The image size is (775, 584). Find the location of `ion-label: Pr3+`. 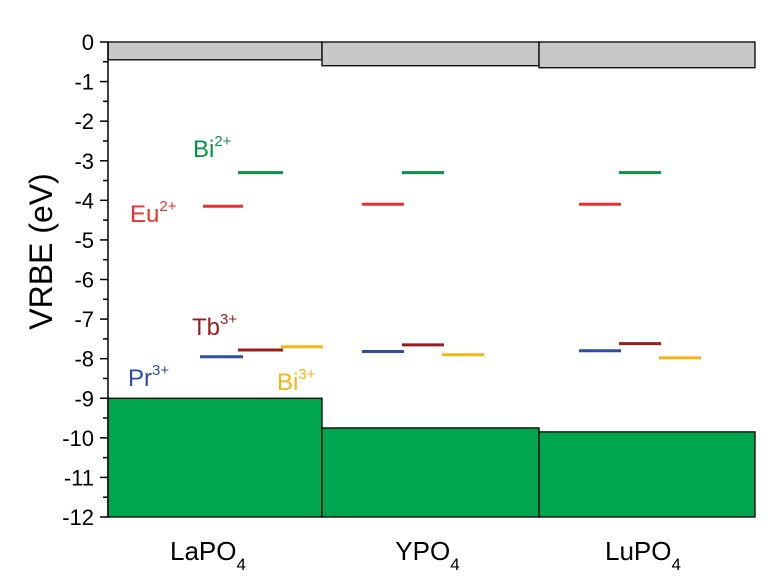

ion-label: Pr3+ is located at coordinates (148, 377).